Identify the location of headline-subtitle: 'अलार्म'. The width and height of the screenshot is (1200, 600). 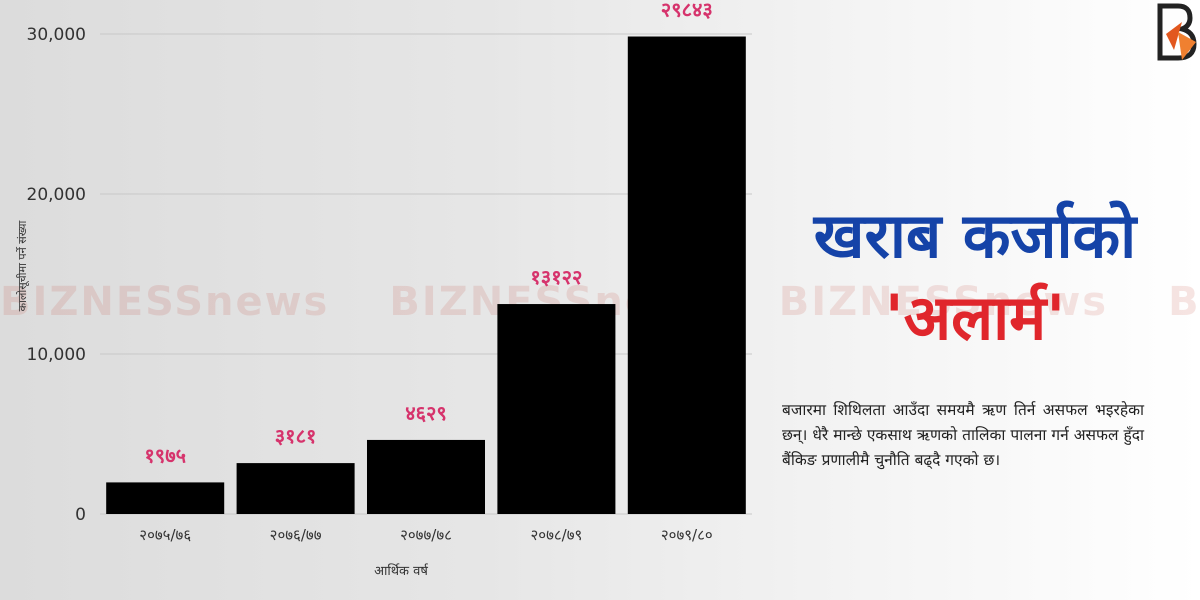
(975, 317).